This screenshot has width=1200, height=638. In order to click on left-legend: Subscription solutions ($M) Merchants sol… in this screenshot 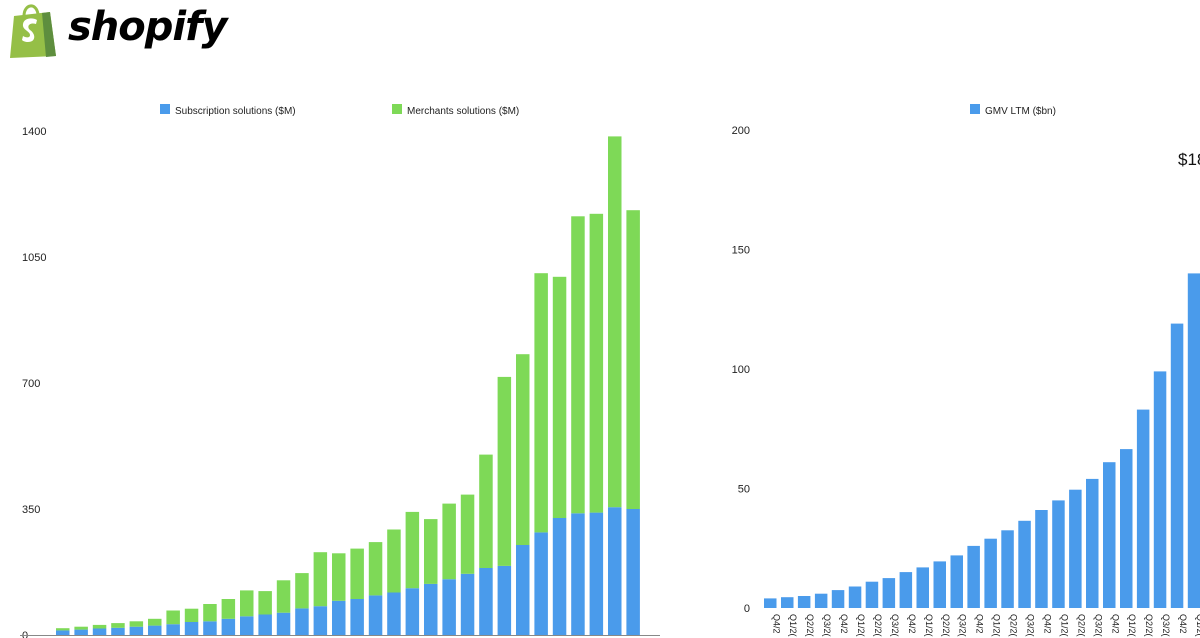, I will do `click(339, 110)`.